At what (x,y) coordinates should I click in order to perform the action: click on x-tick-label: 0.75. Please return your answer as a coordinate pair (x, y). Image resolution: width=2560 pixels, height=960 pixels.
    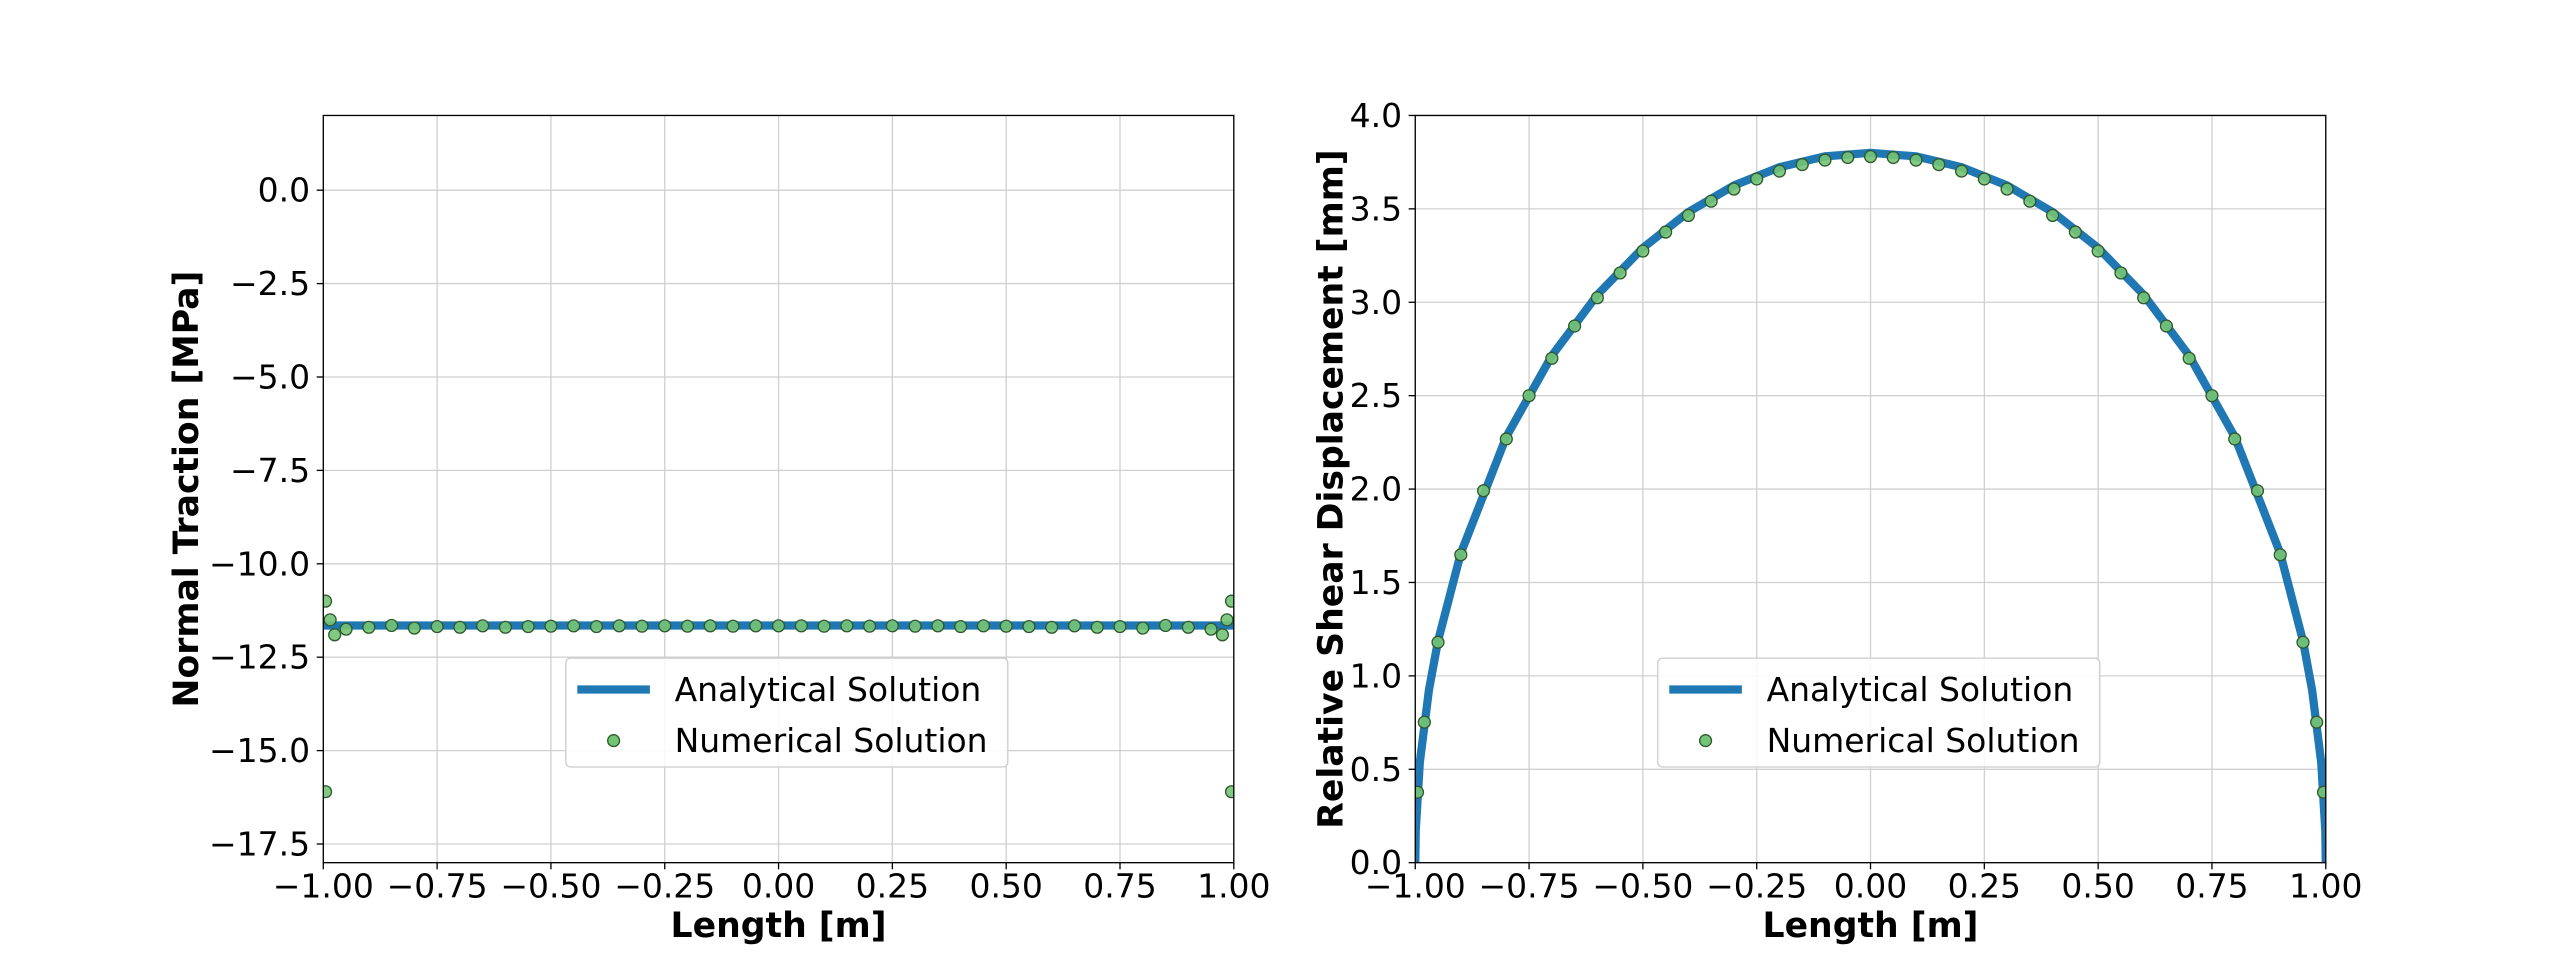
    Looking at the image, I should click on (1119, 885).